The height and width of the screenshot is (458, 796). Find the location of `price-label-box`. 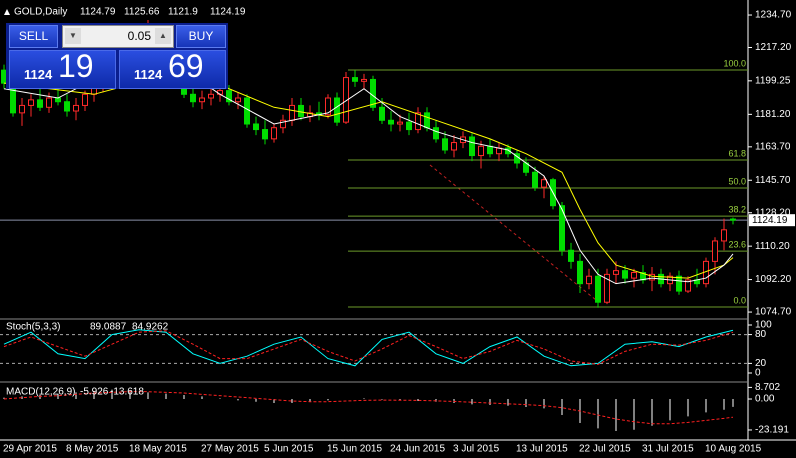

price-label-box is located at coordinates (772, 220).